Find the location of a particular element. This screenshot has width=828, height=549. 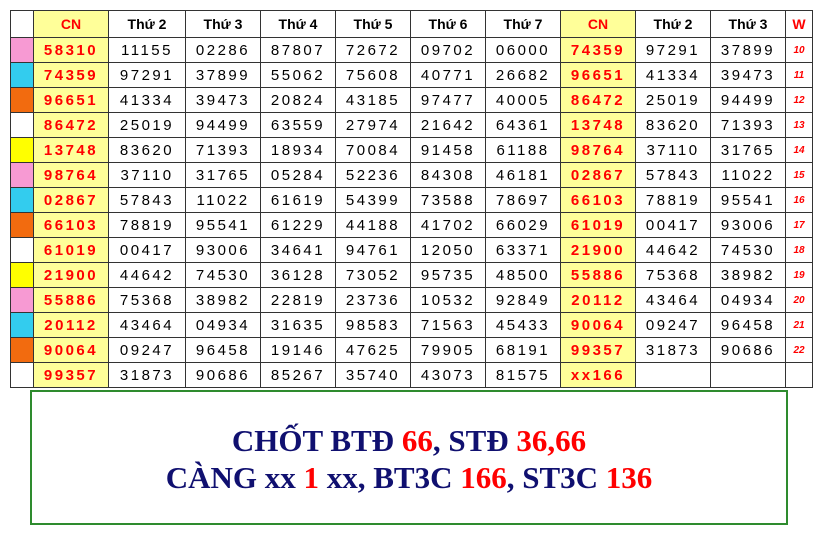

result-cell: 55062 is located at coordinates (298, 75).